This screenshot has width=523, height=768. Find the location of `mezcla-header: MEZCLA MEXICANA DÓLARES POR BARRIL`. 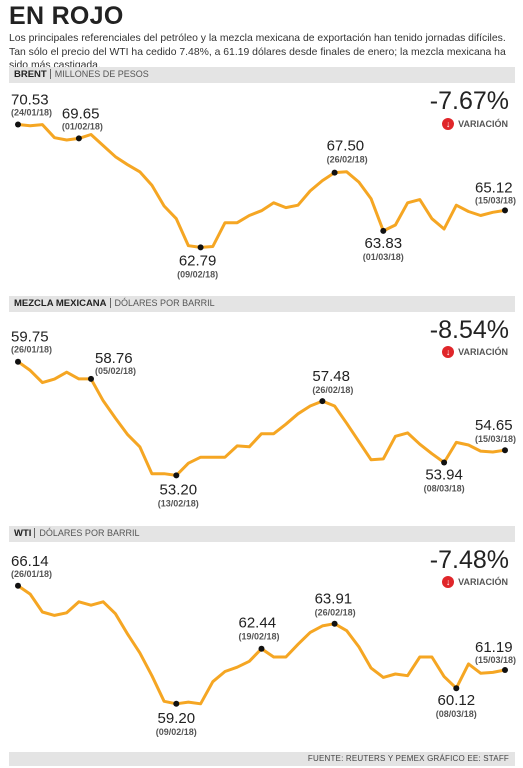

mezcla-header: MEZCLA MEXICANA DÓLARES POR BARRIL is located at coordinates (262, 304).